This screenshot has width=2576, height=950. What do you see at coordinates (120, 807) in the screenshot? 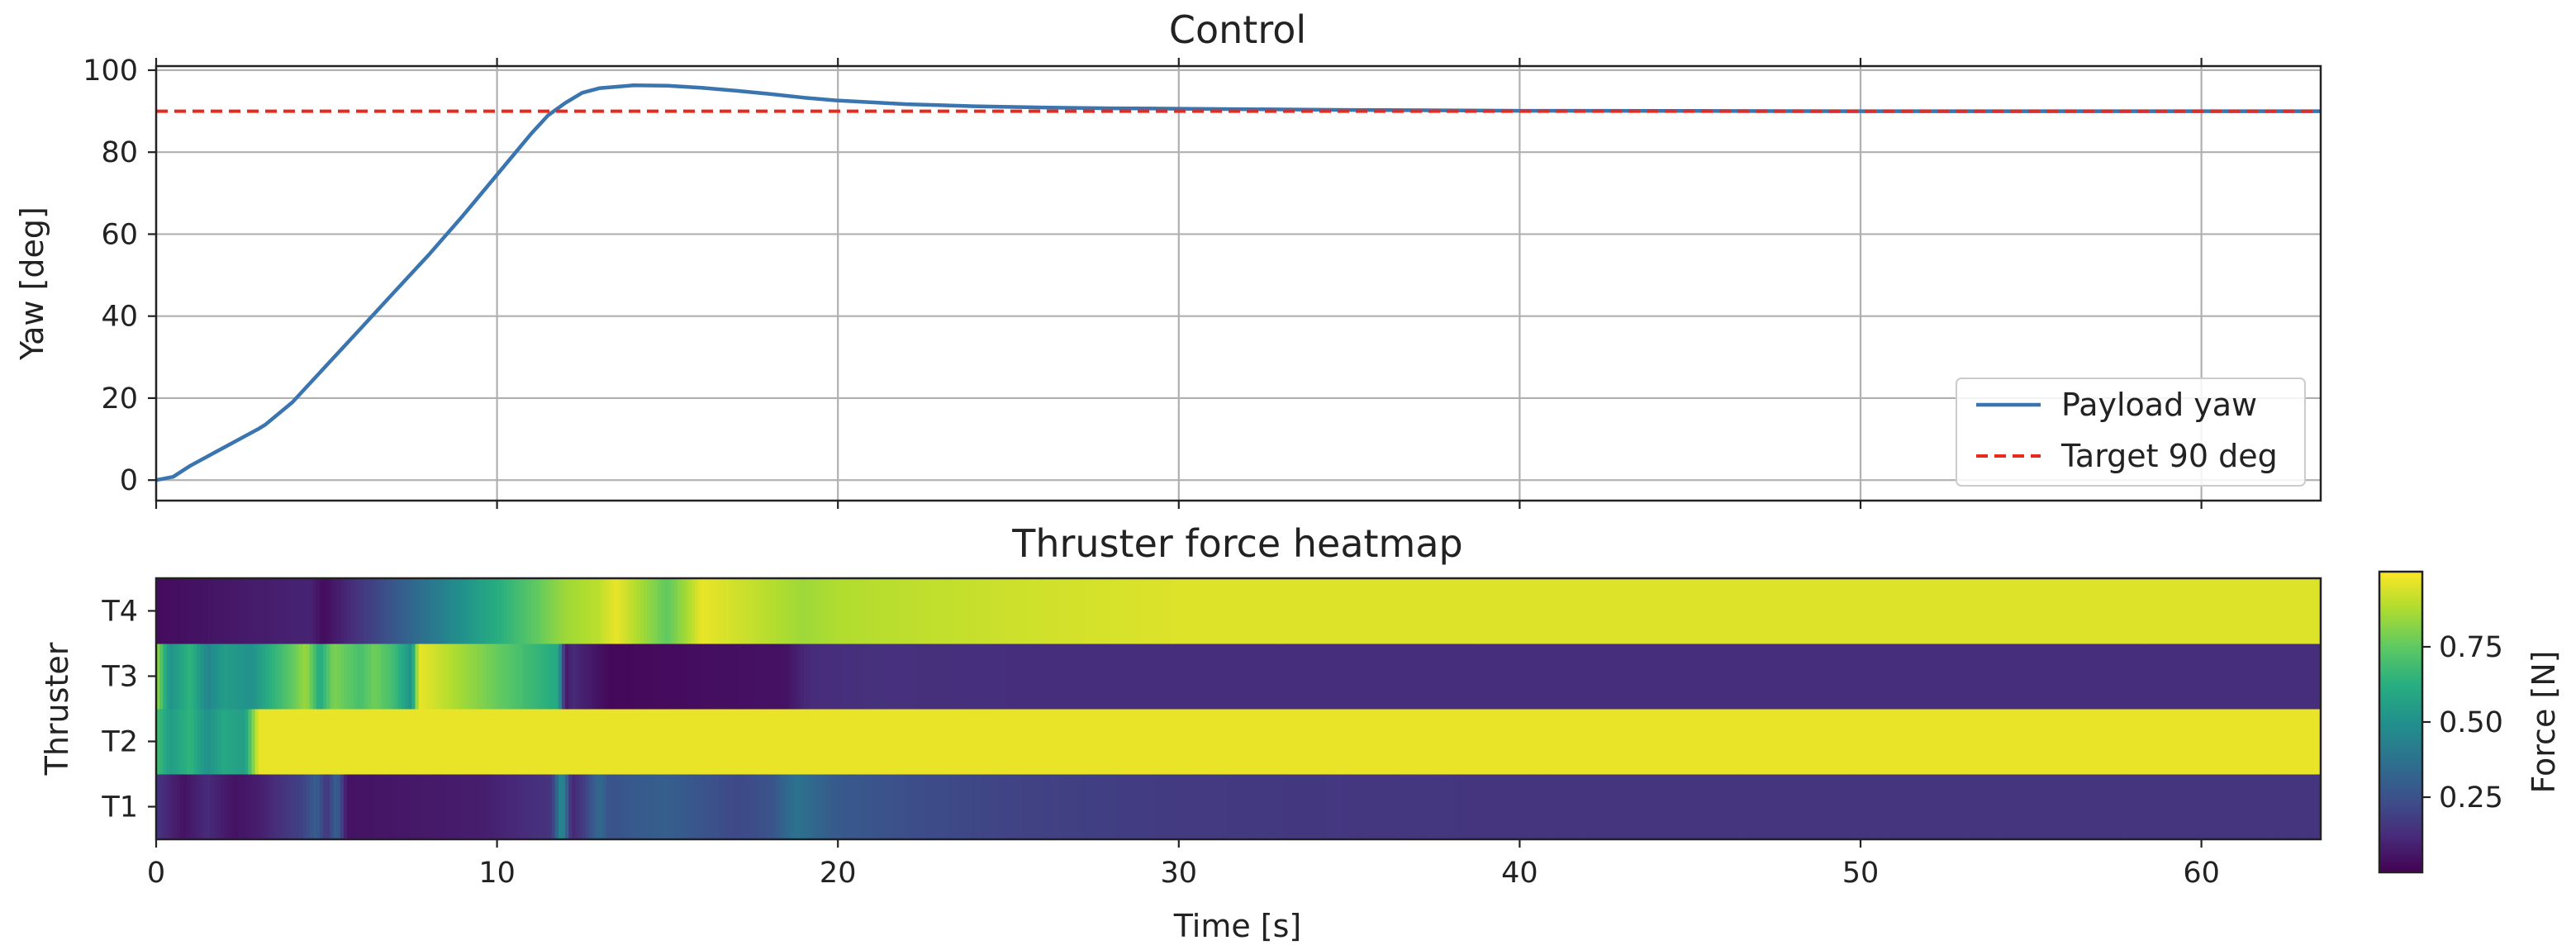
I see `heatmap-row-label-T1: T1` at bounding box center [120, 807].